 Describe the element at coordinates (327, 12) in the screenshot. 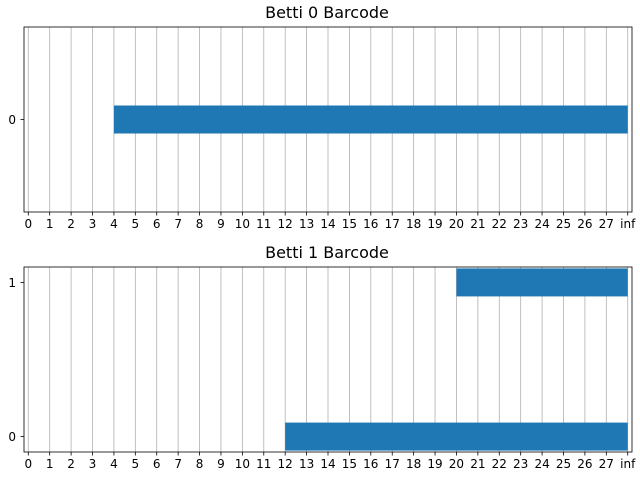

I see `chart-title-betti-0: Betti 0 Barcode` at that location.